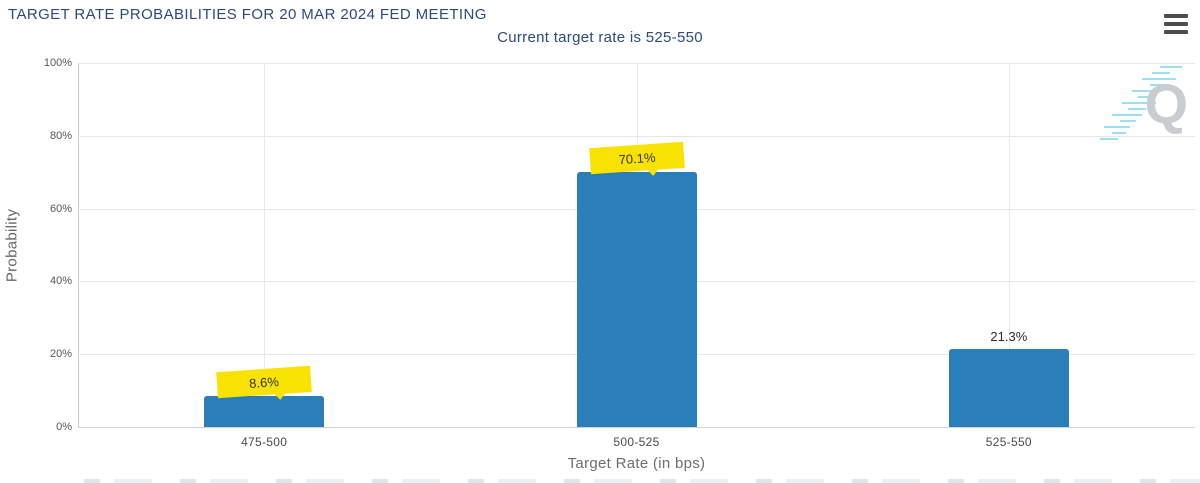 This screenshot has height=483, width=1200. What do you see at coordinates (600, 37) in the screenshot?
I see `chart-subtitle: Current target rate is 525-550` at bounding box center [600, 37].